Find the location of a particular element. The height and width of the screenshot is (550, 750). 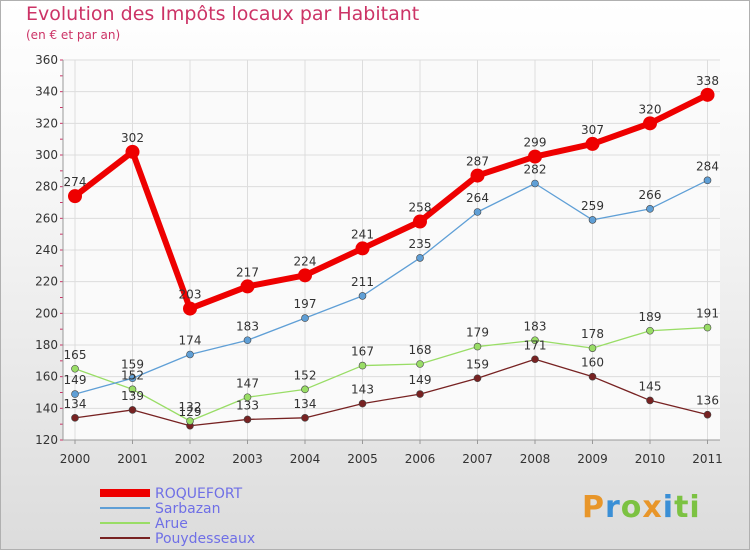

legend-label: Sarbazan is located at coordinates (188, 509).